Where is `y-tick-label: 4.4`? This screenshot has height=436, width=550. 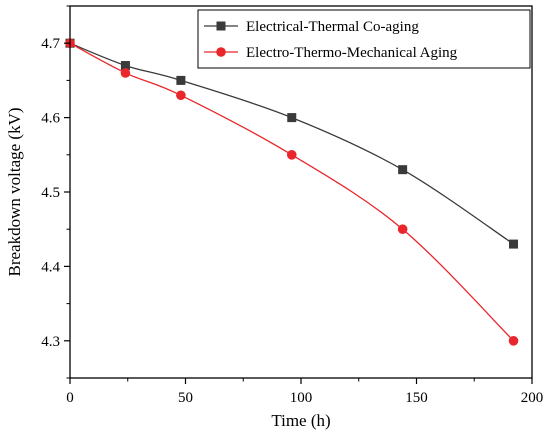 y-tick-label: 4.4 is located at coordinates (50, 267).